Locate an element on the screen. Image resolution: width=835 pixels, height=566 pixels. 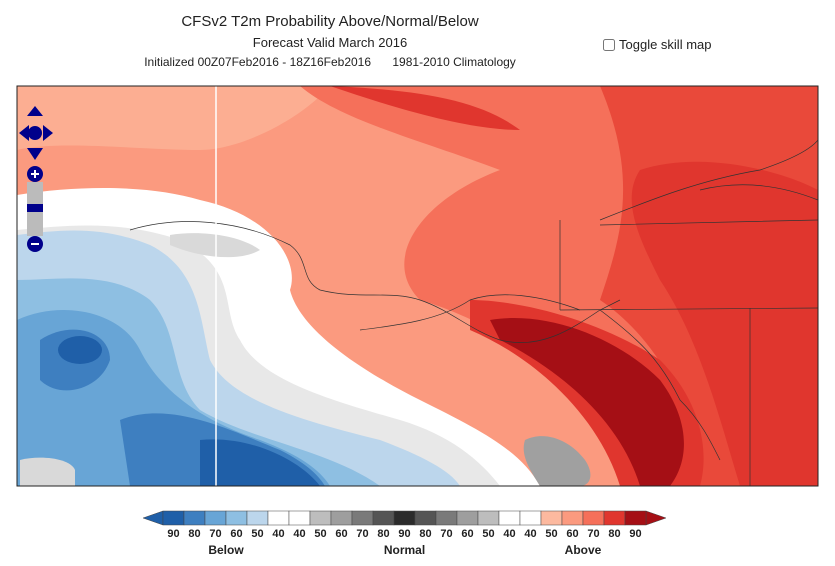
pan-up is located at coordinates (35, 111).